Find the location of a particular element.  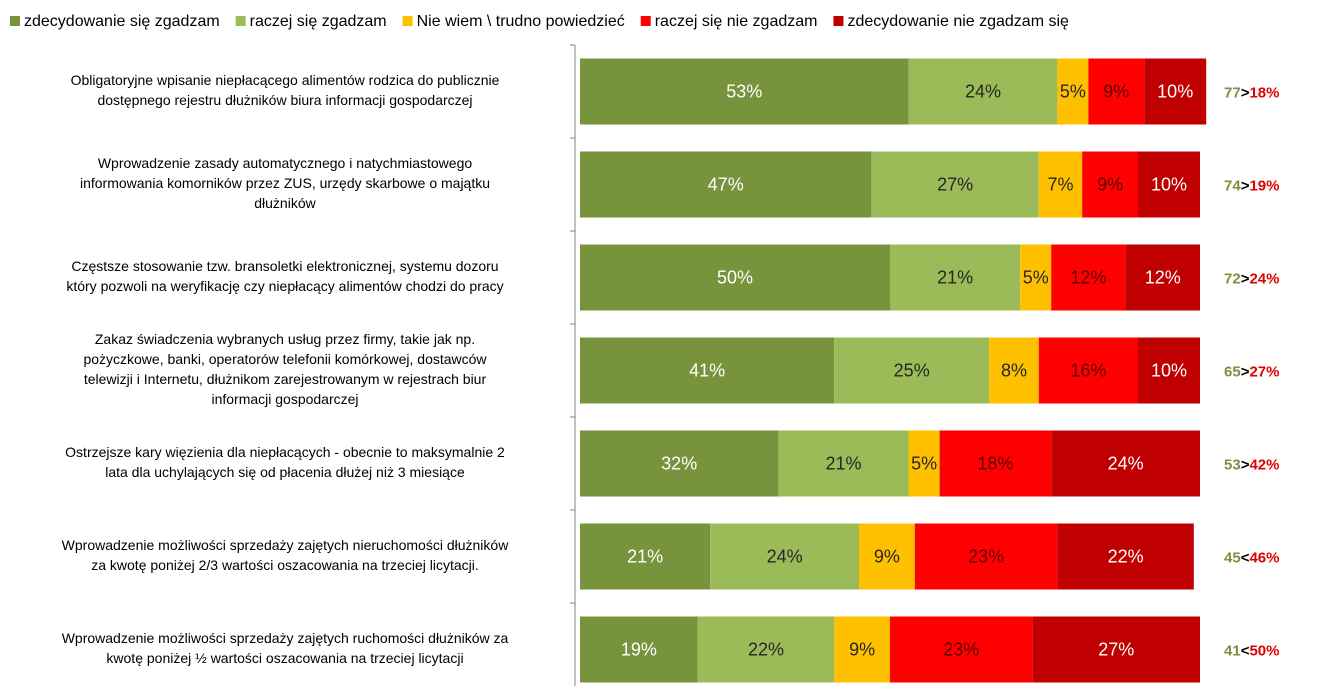

value-label: 10% is located at coordinates (1169, 184).